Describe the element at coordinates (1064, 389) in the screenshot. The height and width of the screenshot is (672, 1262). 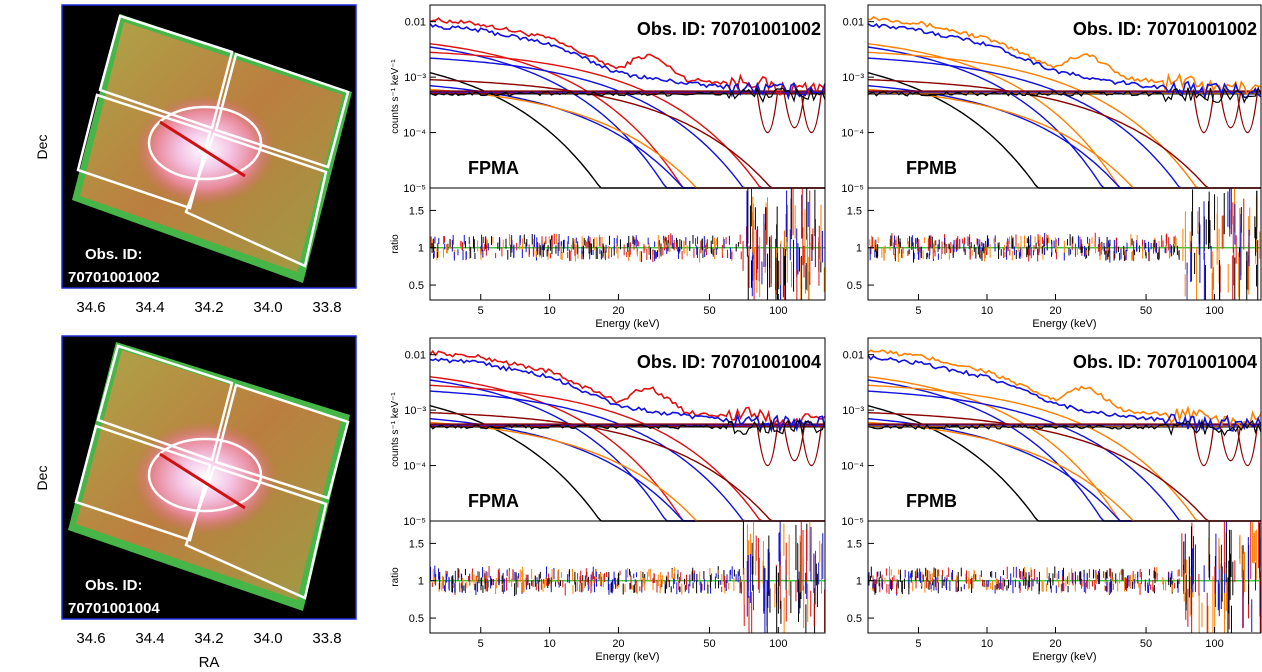
I see `data-series-orange` at that location.